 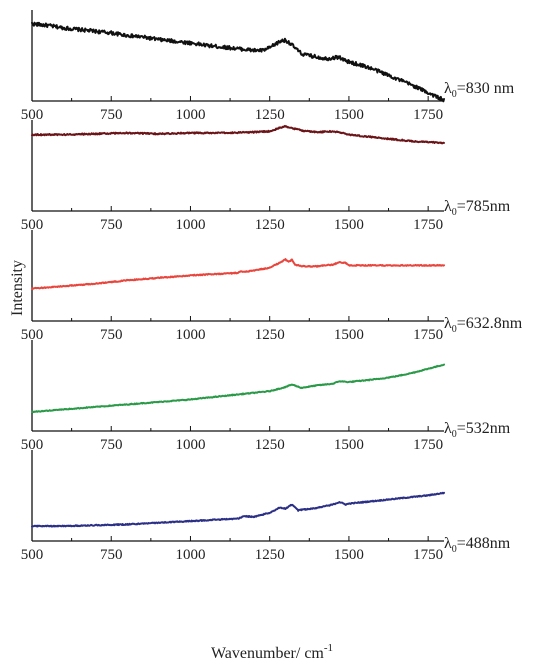 I want to click on excitation-wavelength-label: λ0=785nm, so click(x=477, y=208).